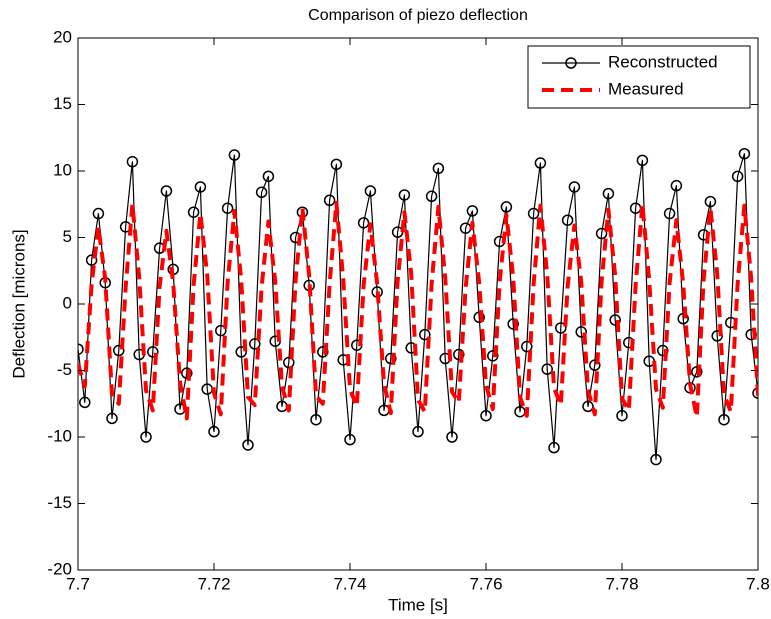 The width and height of the screenshot is (771, 619). Describe the element at coordinates (758, 583) in the screenshot. I see `x-tick-label: 7.8` at that location.